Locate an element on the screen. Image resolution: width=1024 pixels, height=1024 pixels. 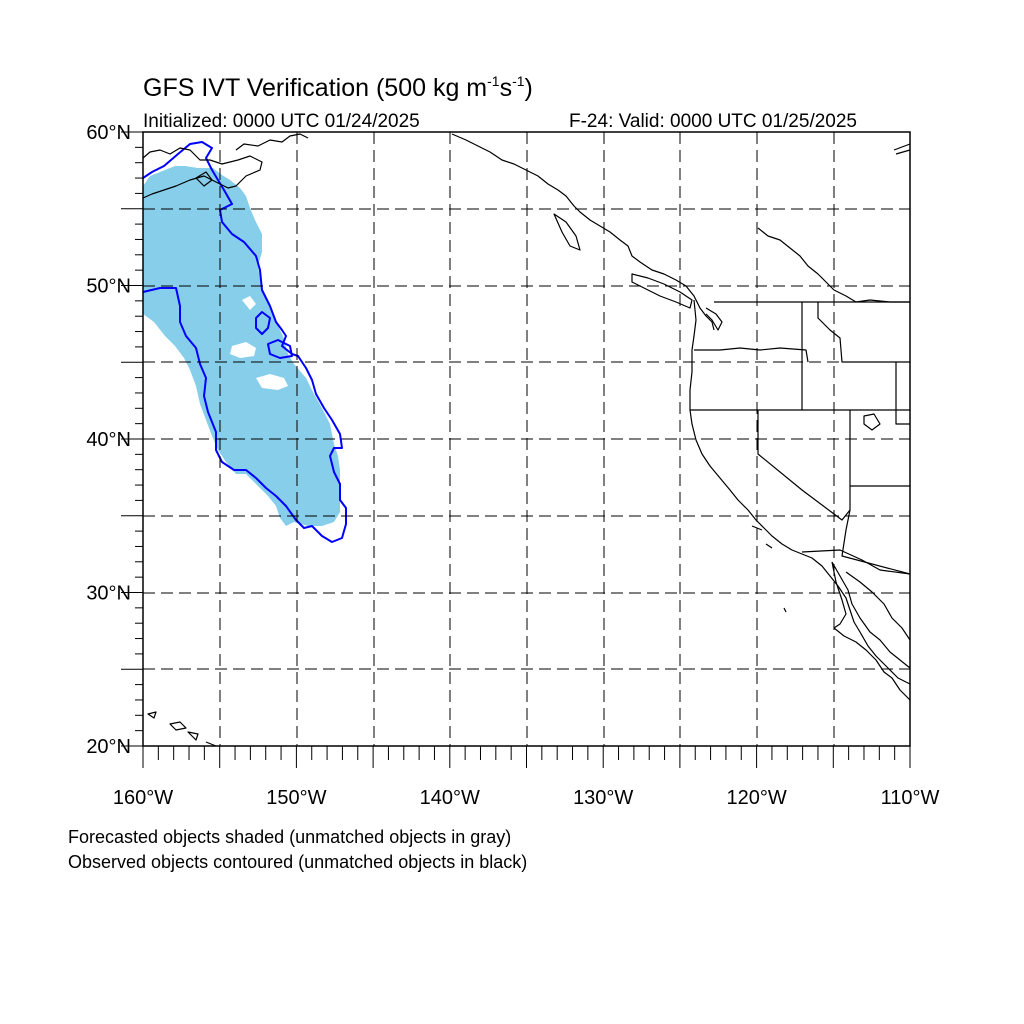
state-border-az is located at coordinates (876, 530).